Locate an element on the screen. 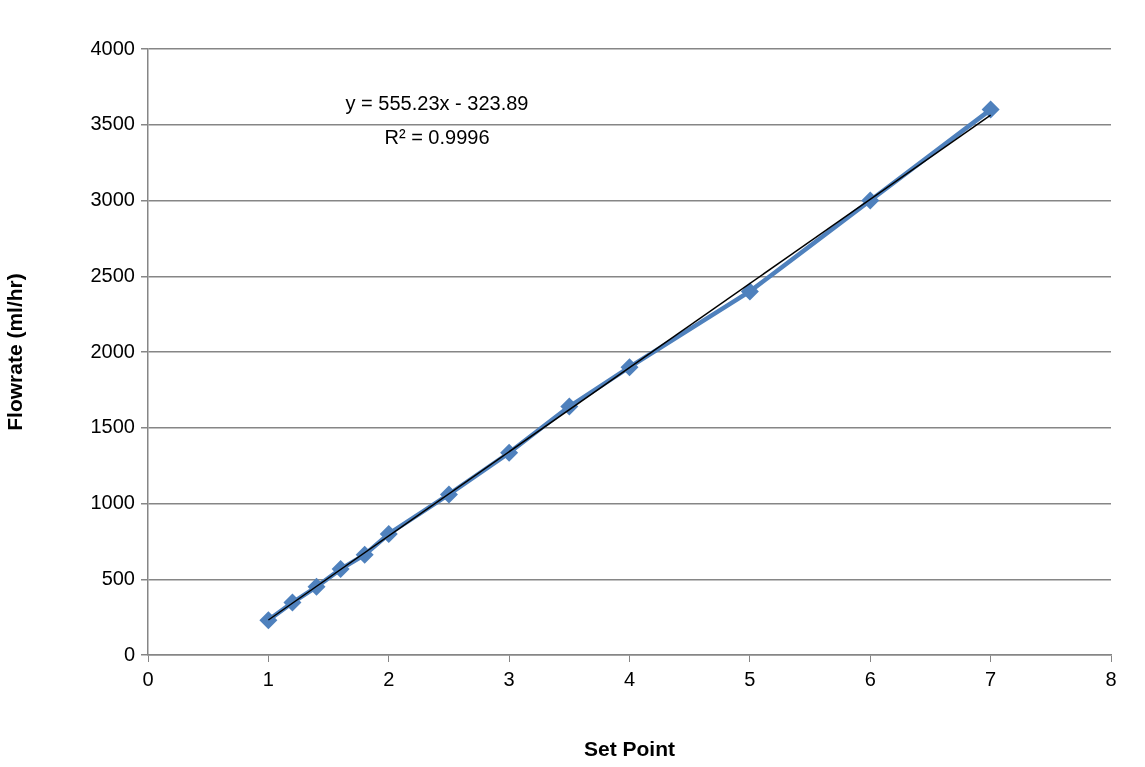 The image size is (1145, 767). x-tick-label: 7 is located at coordinates (991, 678).